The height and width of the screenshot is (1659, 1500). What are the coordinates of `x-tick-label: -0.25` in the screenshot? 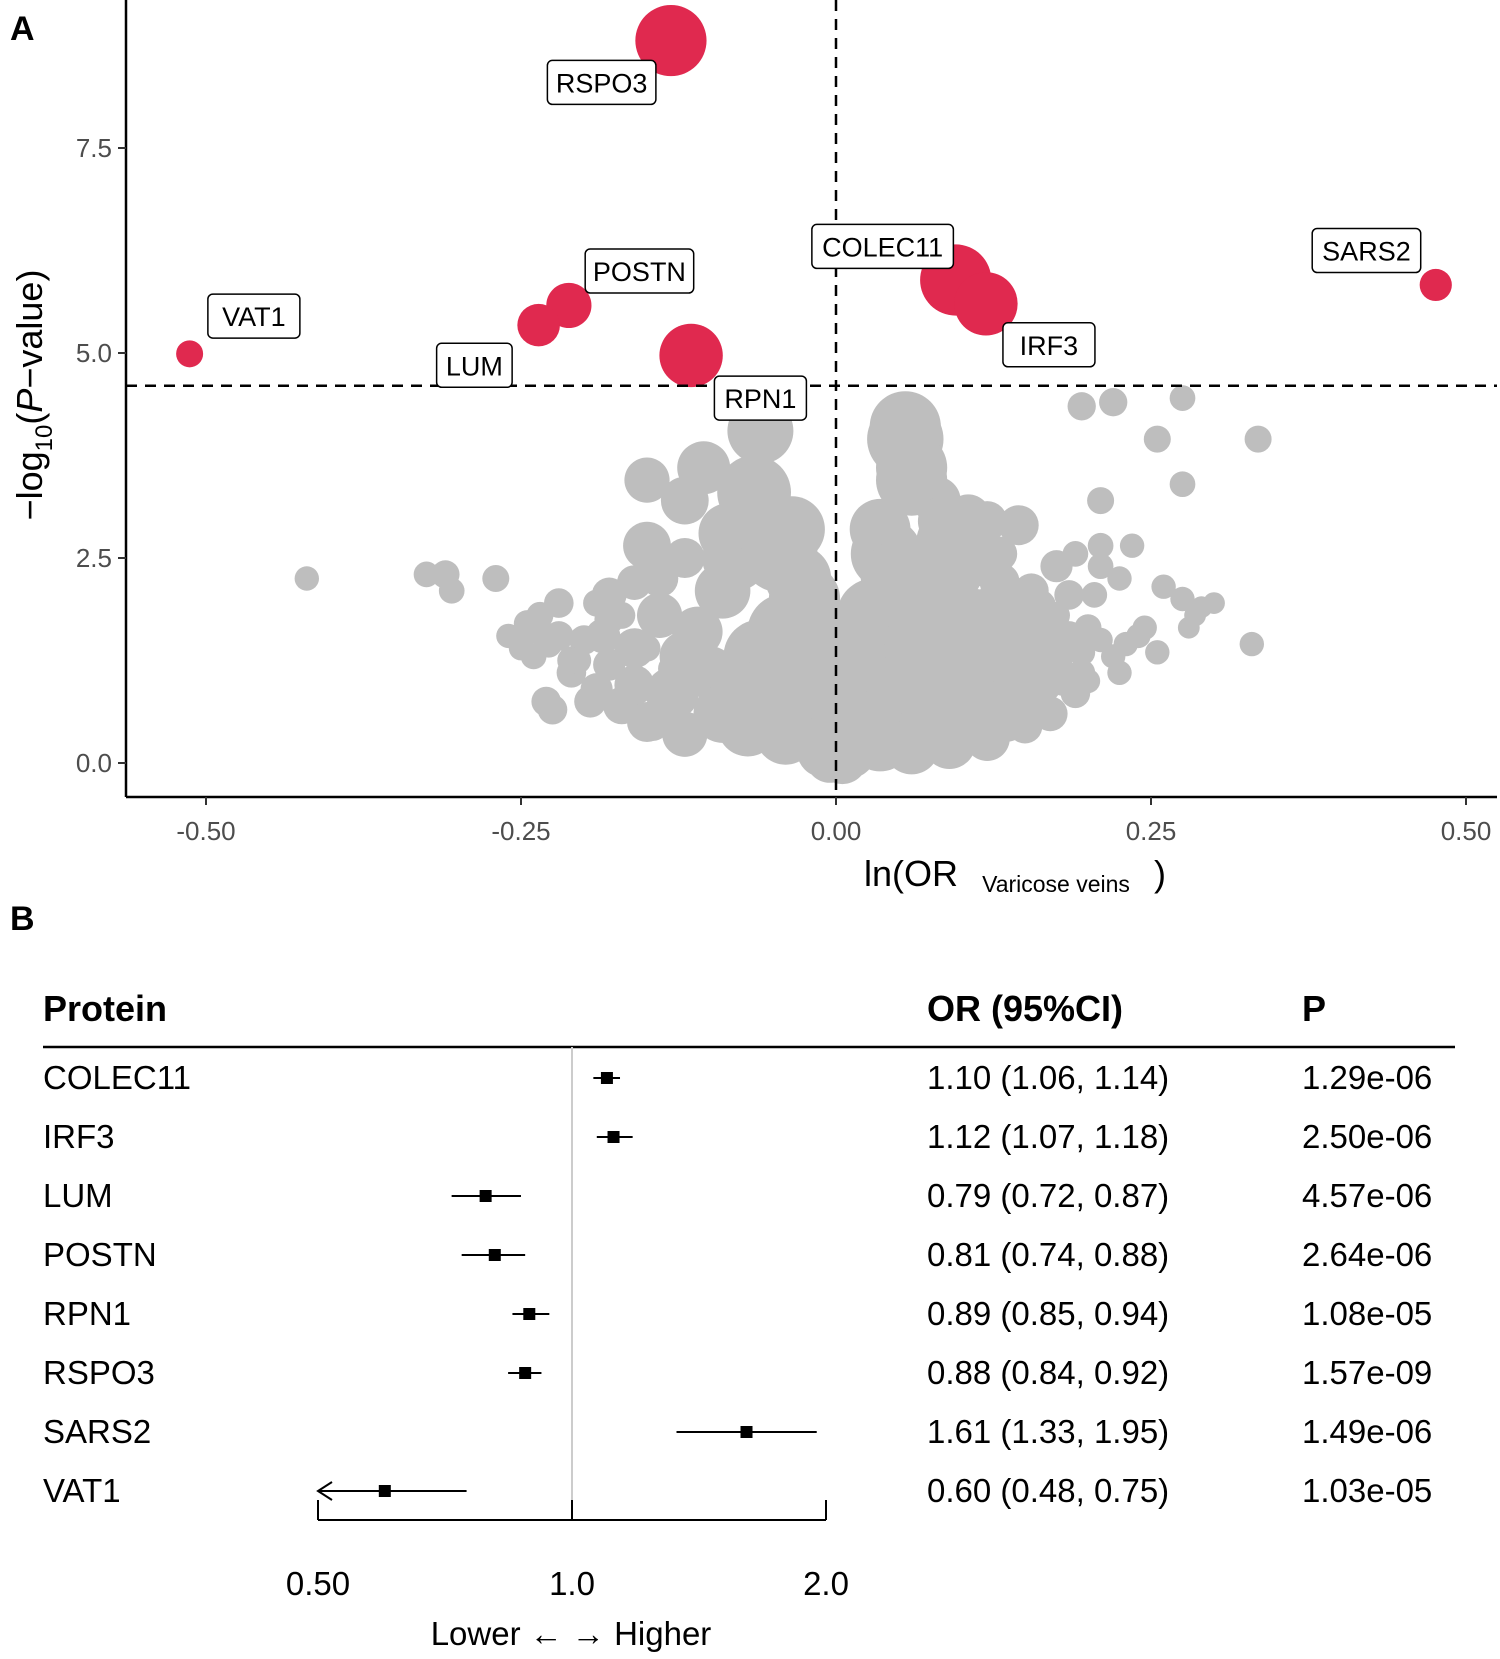 It's located at (520, 831).